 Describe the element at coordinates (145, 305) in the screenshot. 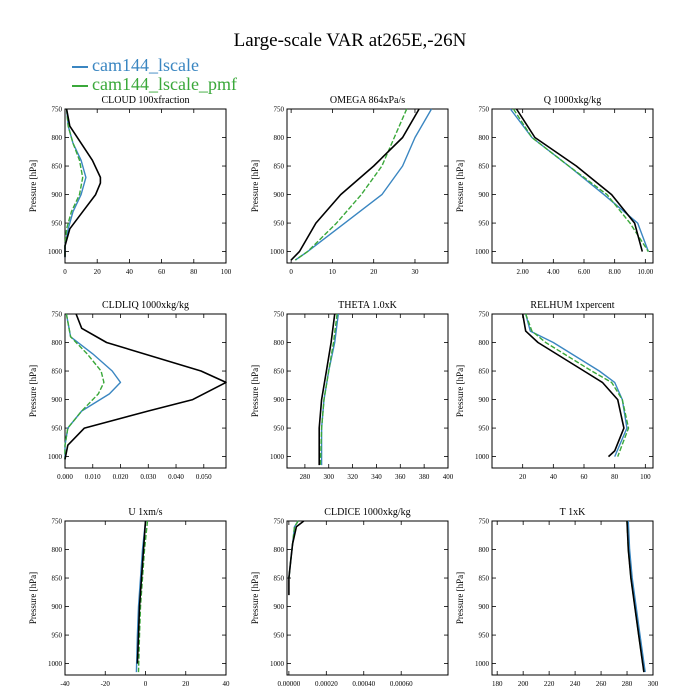

I see `panel-title: CLDLIQ 1000xkg/kg` at that location.